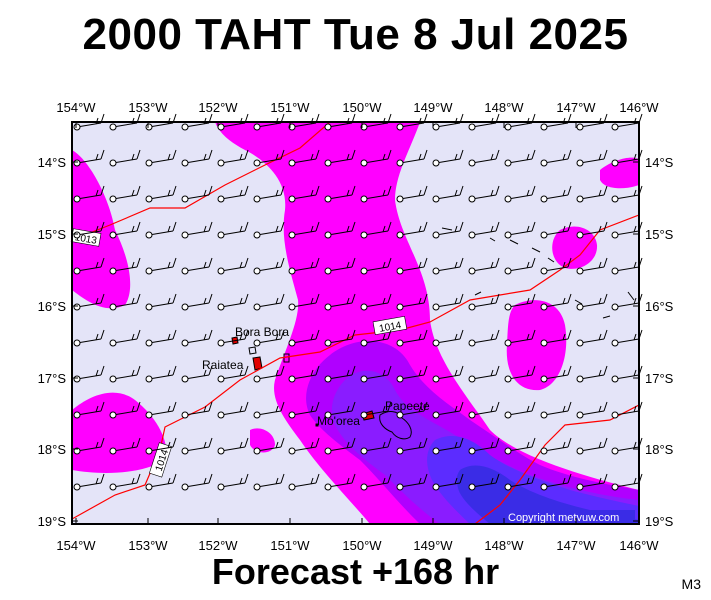 The height and width of the screenshot is (600, 711). I want to click on lat-label-left: 16°S, so click(52, 306).